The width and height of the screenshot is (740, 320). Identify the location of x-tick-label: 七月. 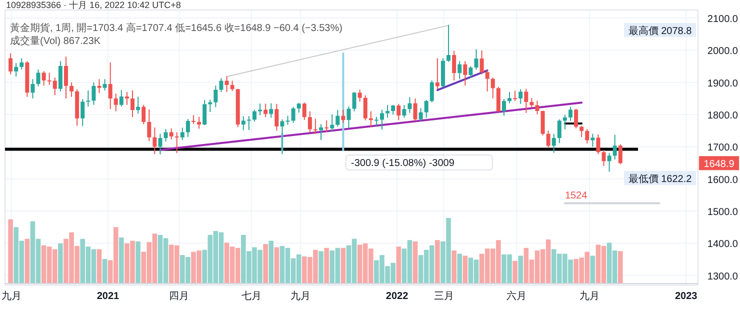
(251, 296).